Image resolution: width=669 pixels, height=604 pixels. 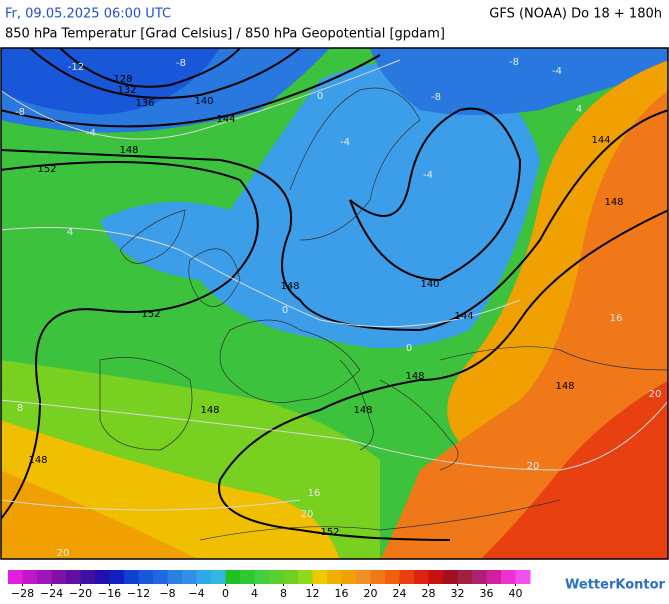 I want to click on colorbar-tick-label: −8, so click(x=167, y=593).